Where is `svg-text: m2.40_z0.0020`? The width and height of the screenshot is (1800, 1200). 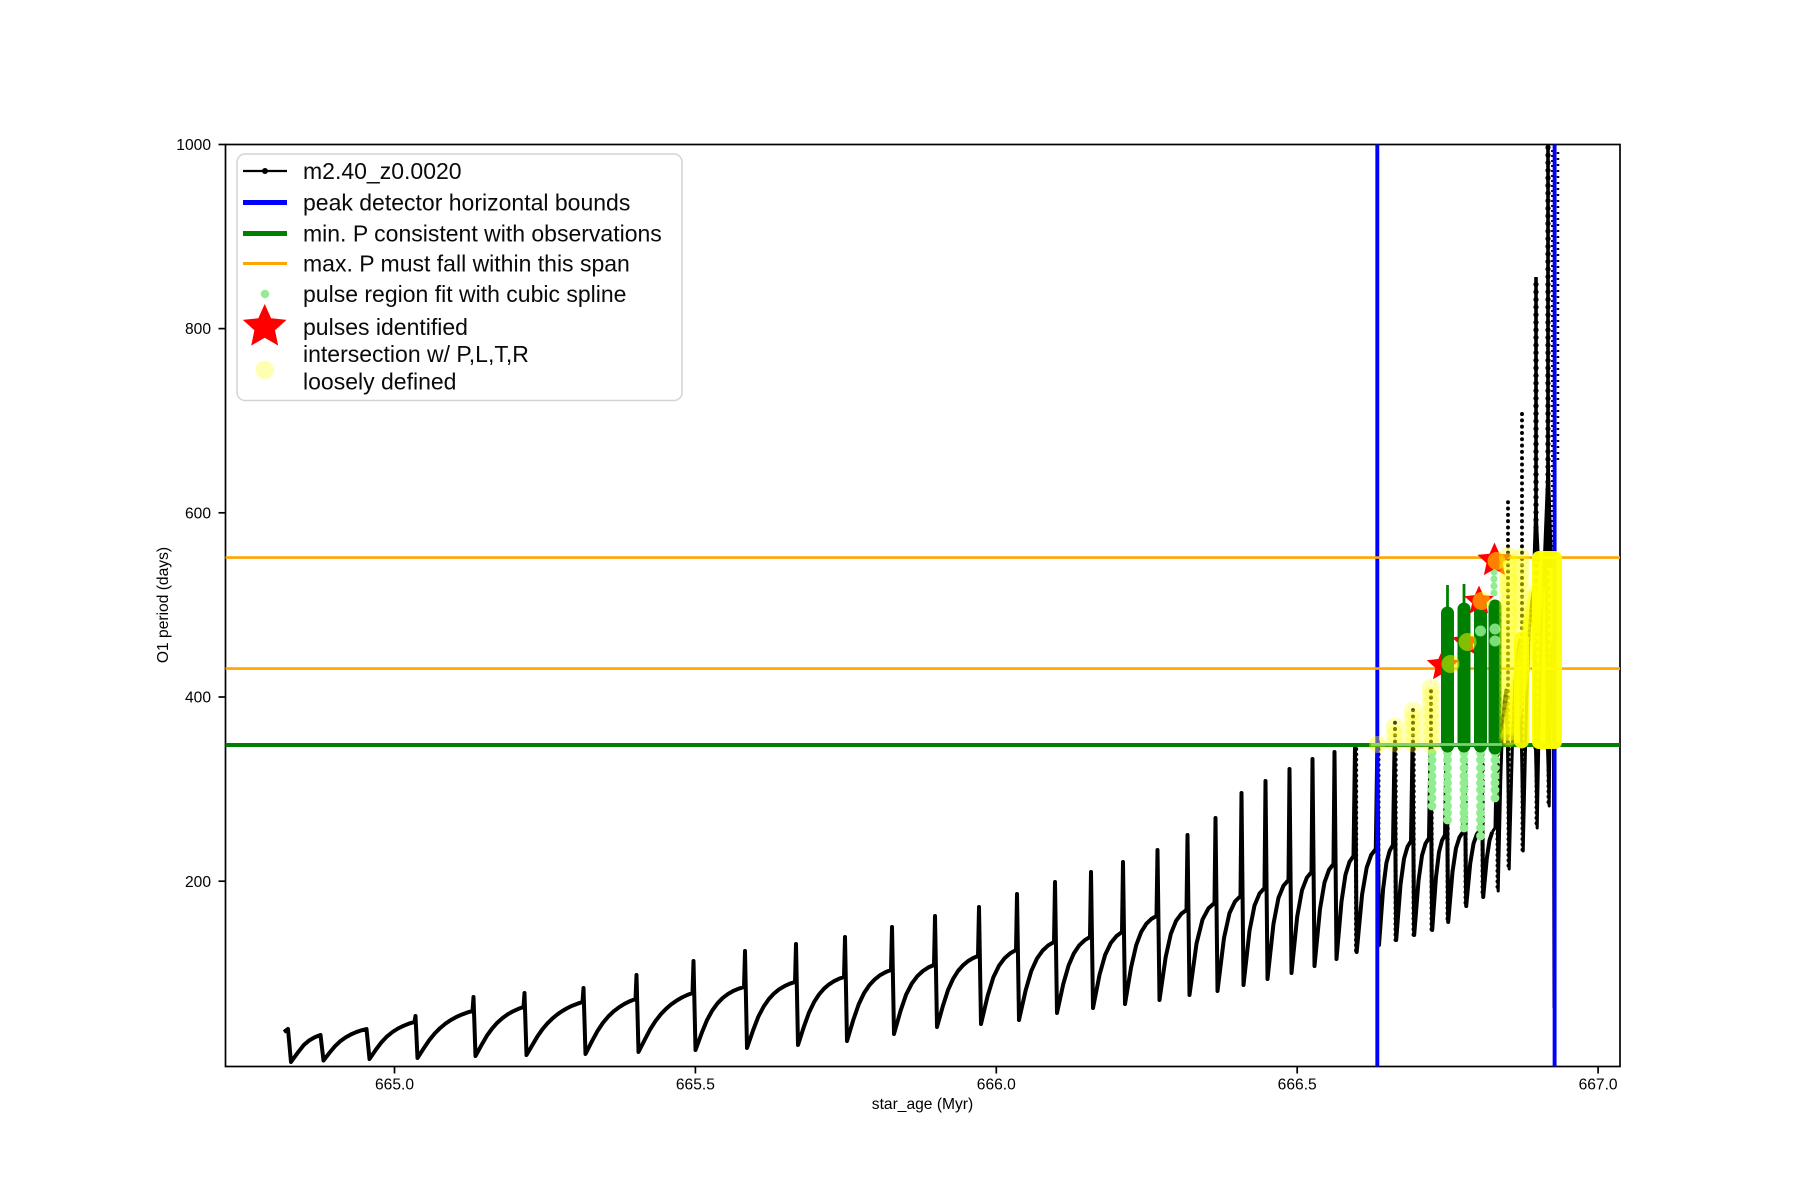 svg-text: m2.40_z0.0020 is located at coordinates (382, 171).